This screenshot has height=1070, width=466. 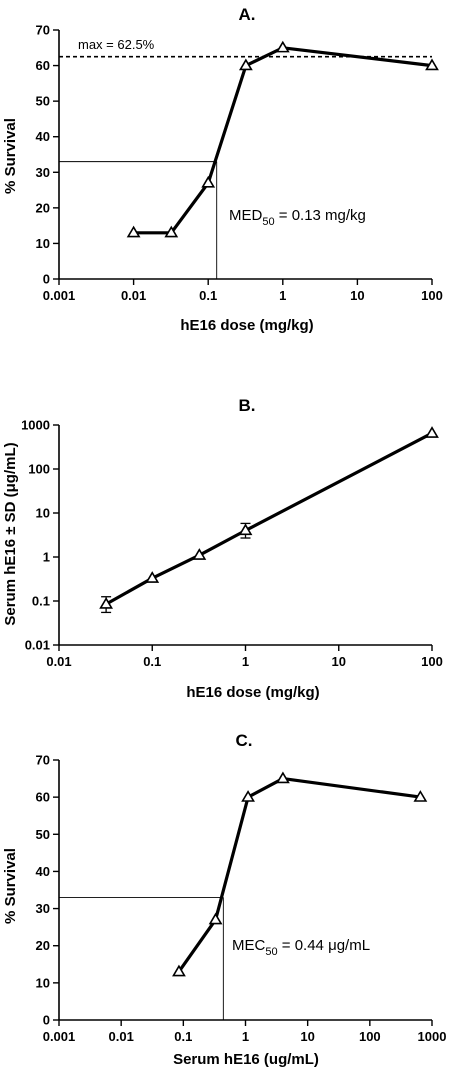 What do you see at coordinates (39, 469) in the screenshot?
I see `panel-b-y-tick-label: 100` at bounding box center [39, 469].